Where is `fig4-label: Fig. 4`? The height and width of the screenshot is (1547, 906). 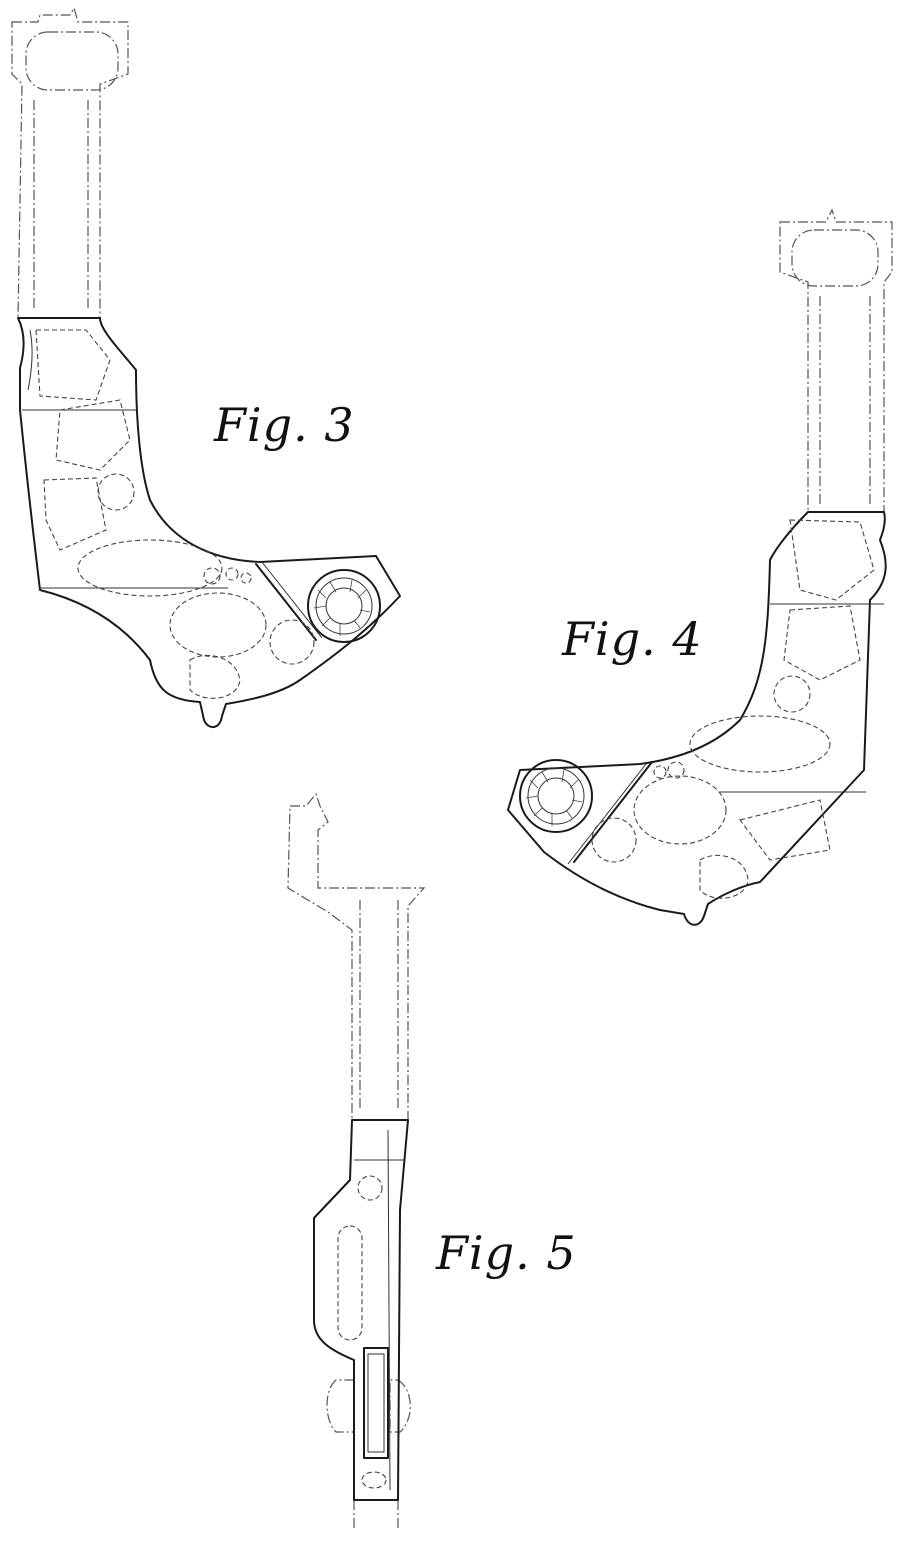 fig4-label: Fig. 4 is located at coordinates (632, 639).